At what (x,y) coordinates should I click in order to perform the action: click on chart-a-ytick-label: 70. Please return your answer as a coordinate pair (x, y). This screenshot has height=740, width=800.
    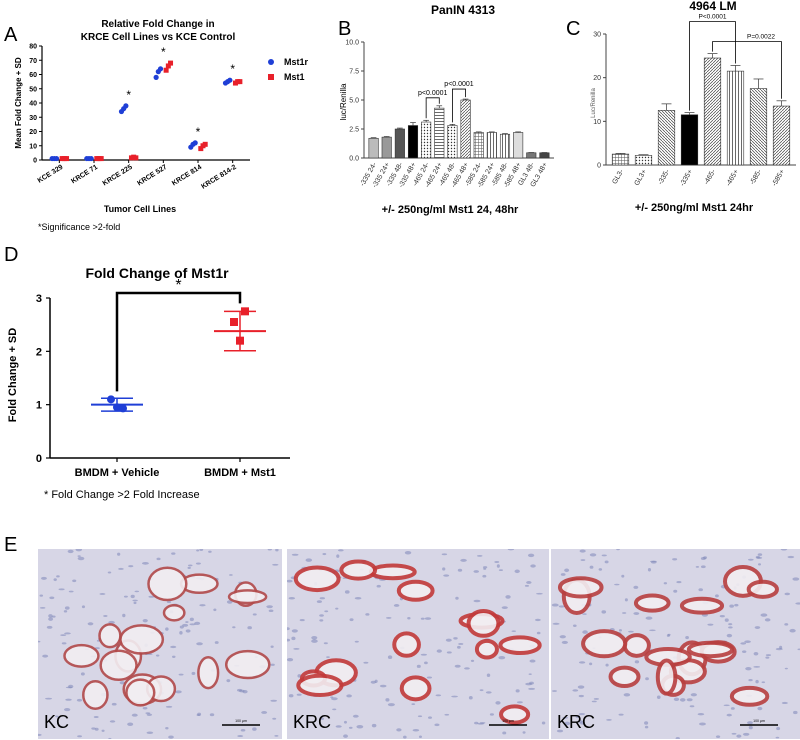
    Looking at the image, I should click on (33, 61).